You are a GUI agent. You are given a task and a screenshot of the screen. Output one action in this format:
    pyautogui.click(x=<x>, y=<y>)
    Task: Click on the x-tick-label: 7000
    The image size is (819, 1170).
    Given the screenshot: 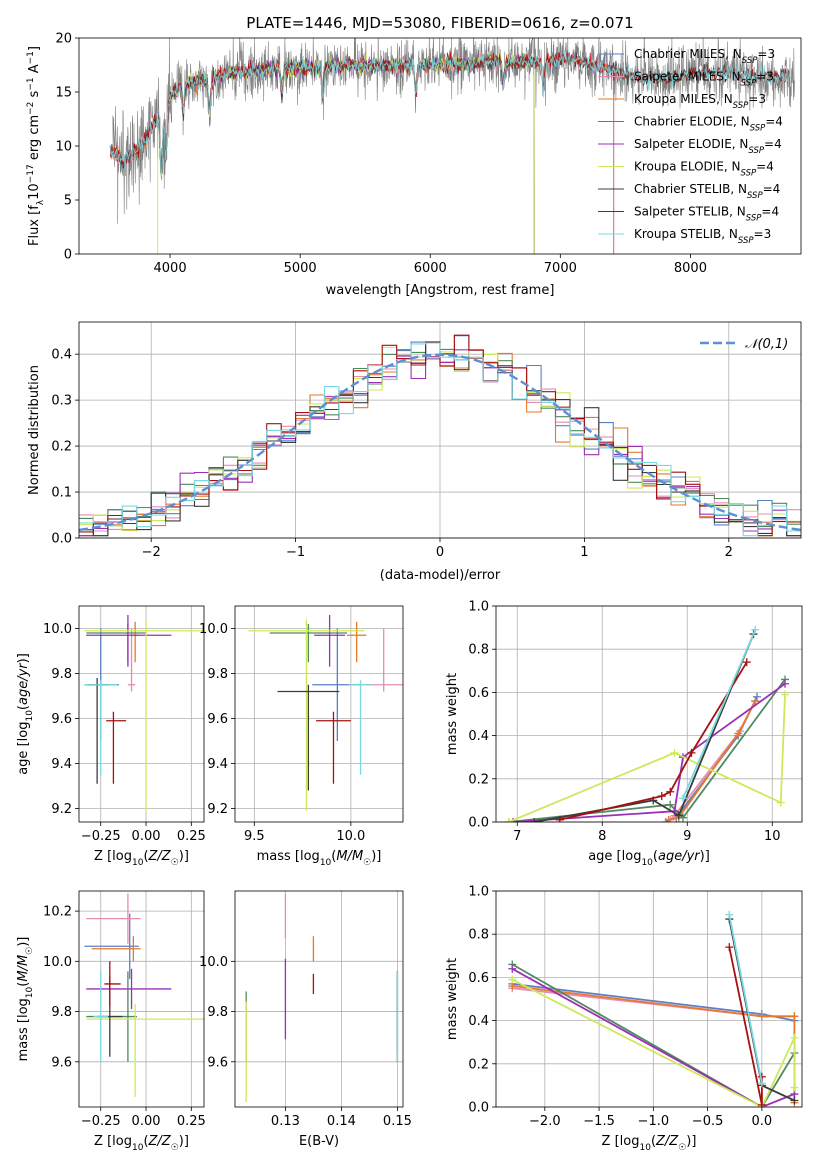 What is the action you would take?
    pyautogui.click(x=560, y=268)
    